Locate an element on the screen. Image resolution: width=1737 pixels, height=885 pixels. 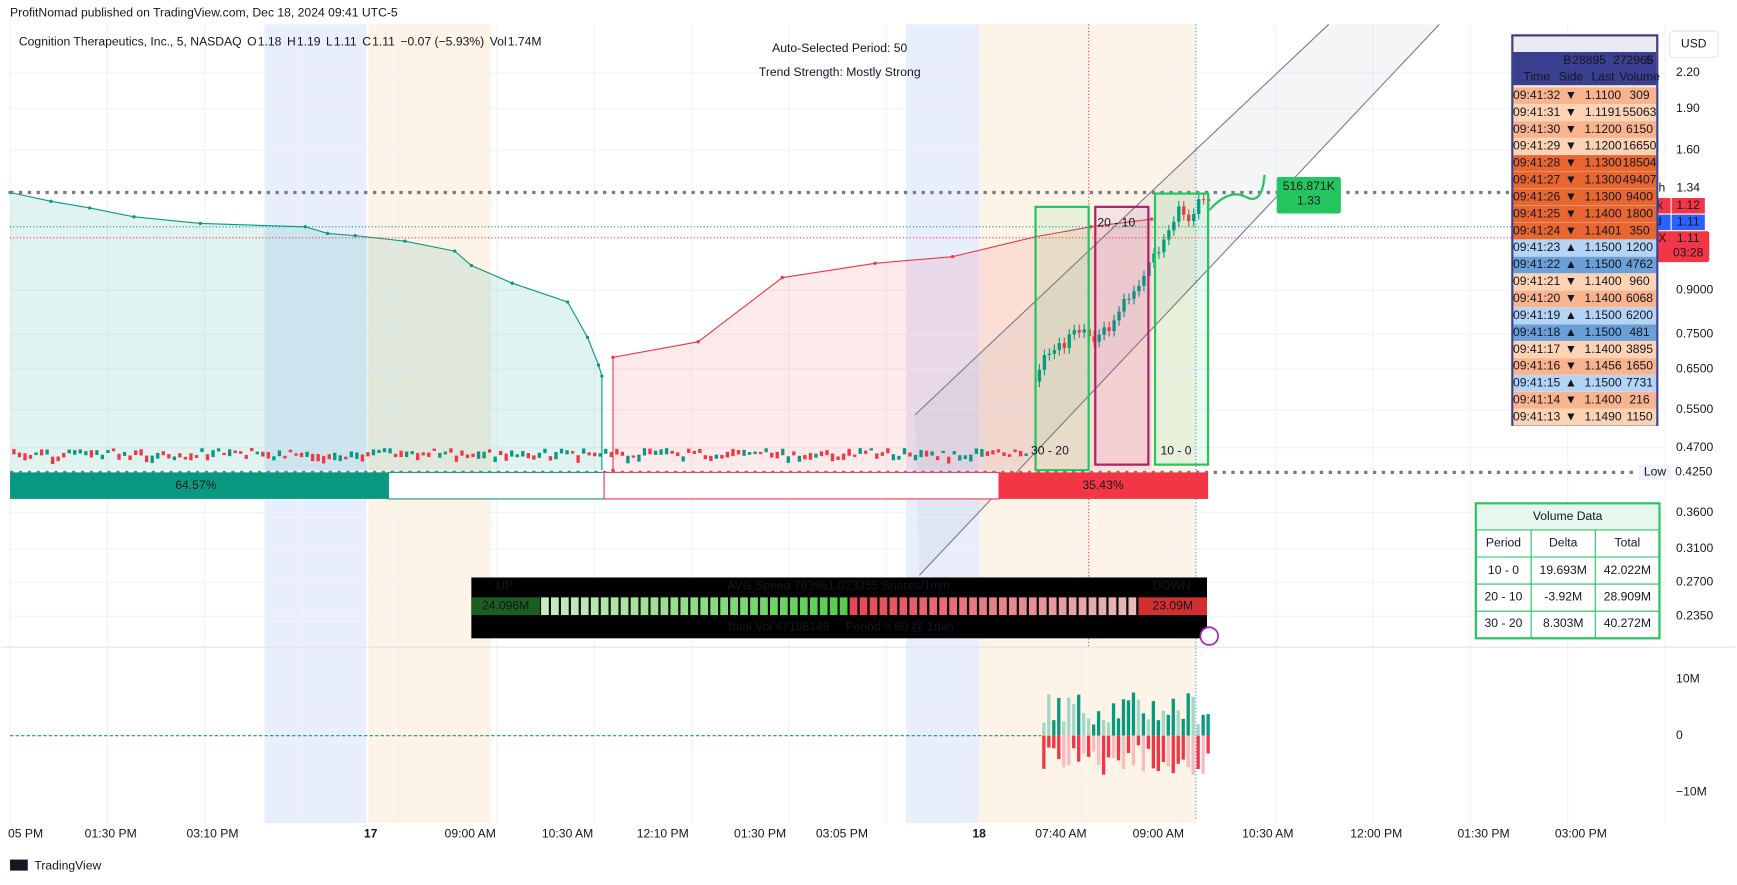
balance-empty is located at coordinates (496, 485).